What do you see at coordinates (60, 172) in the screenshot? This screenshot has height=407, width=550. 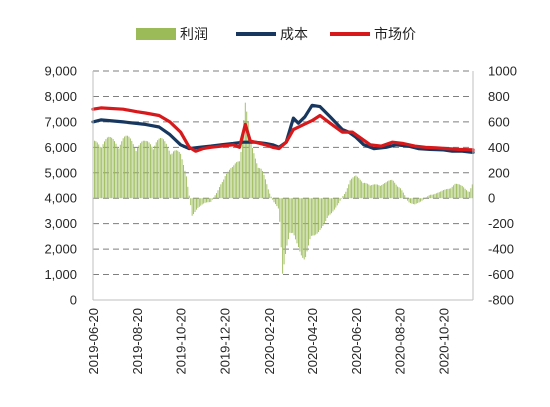 I see `left-tick-label: 5,000` at bounding box center [60, 172].